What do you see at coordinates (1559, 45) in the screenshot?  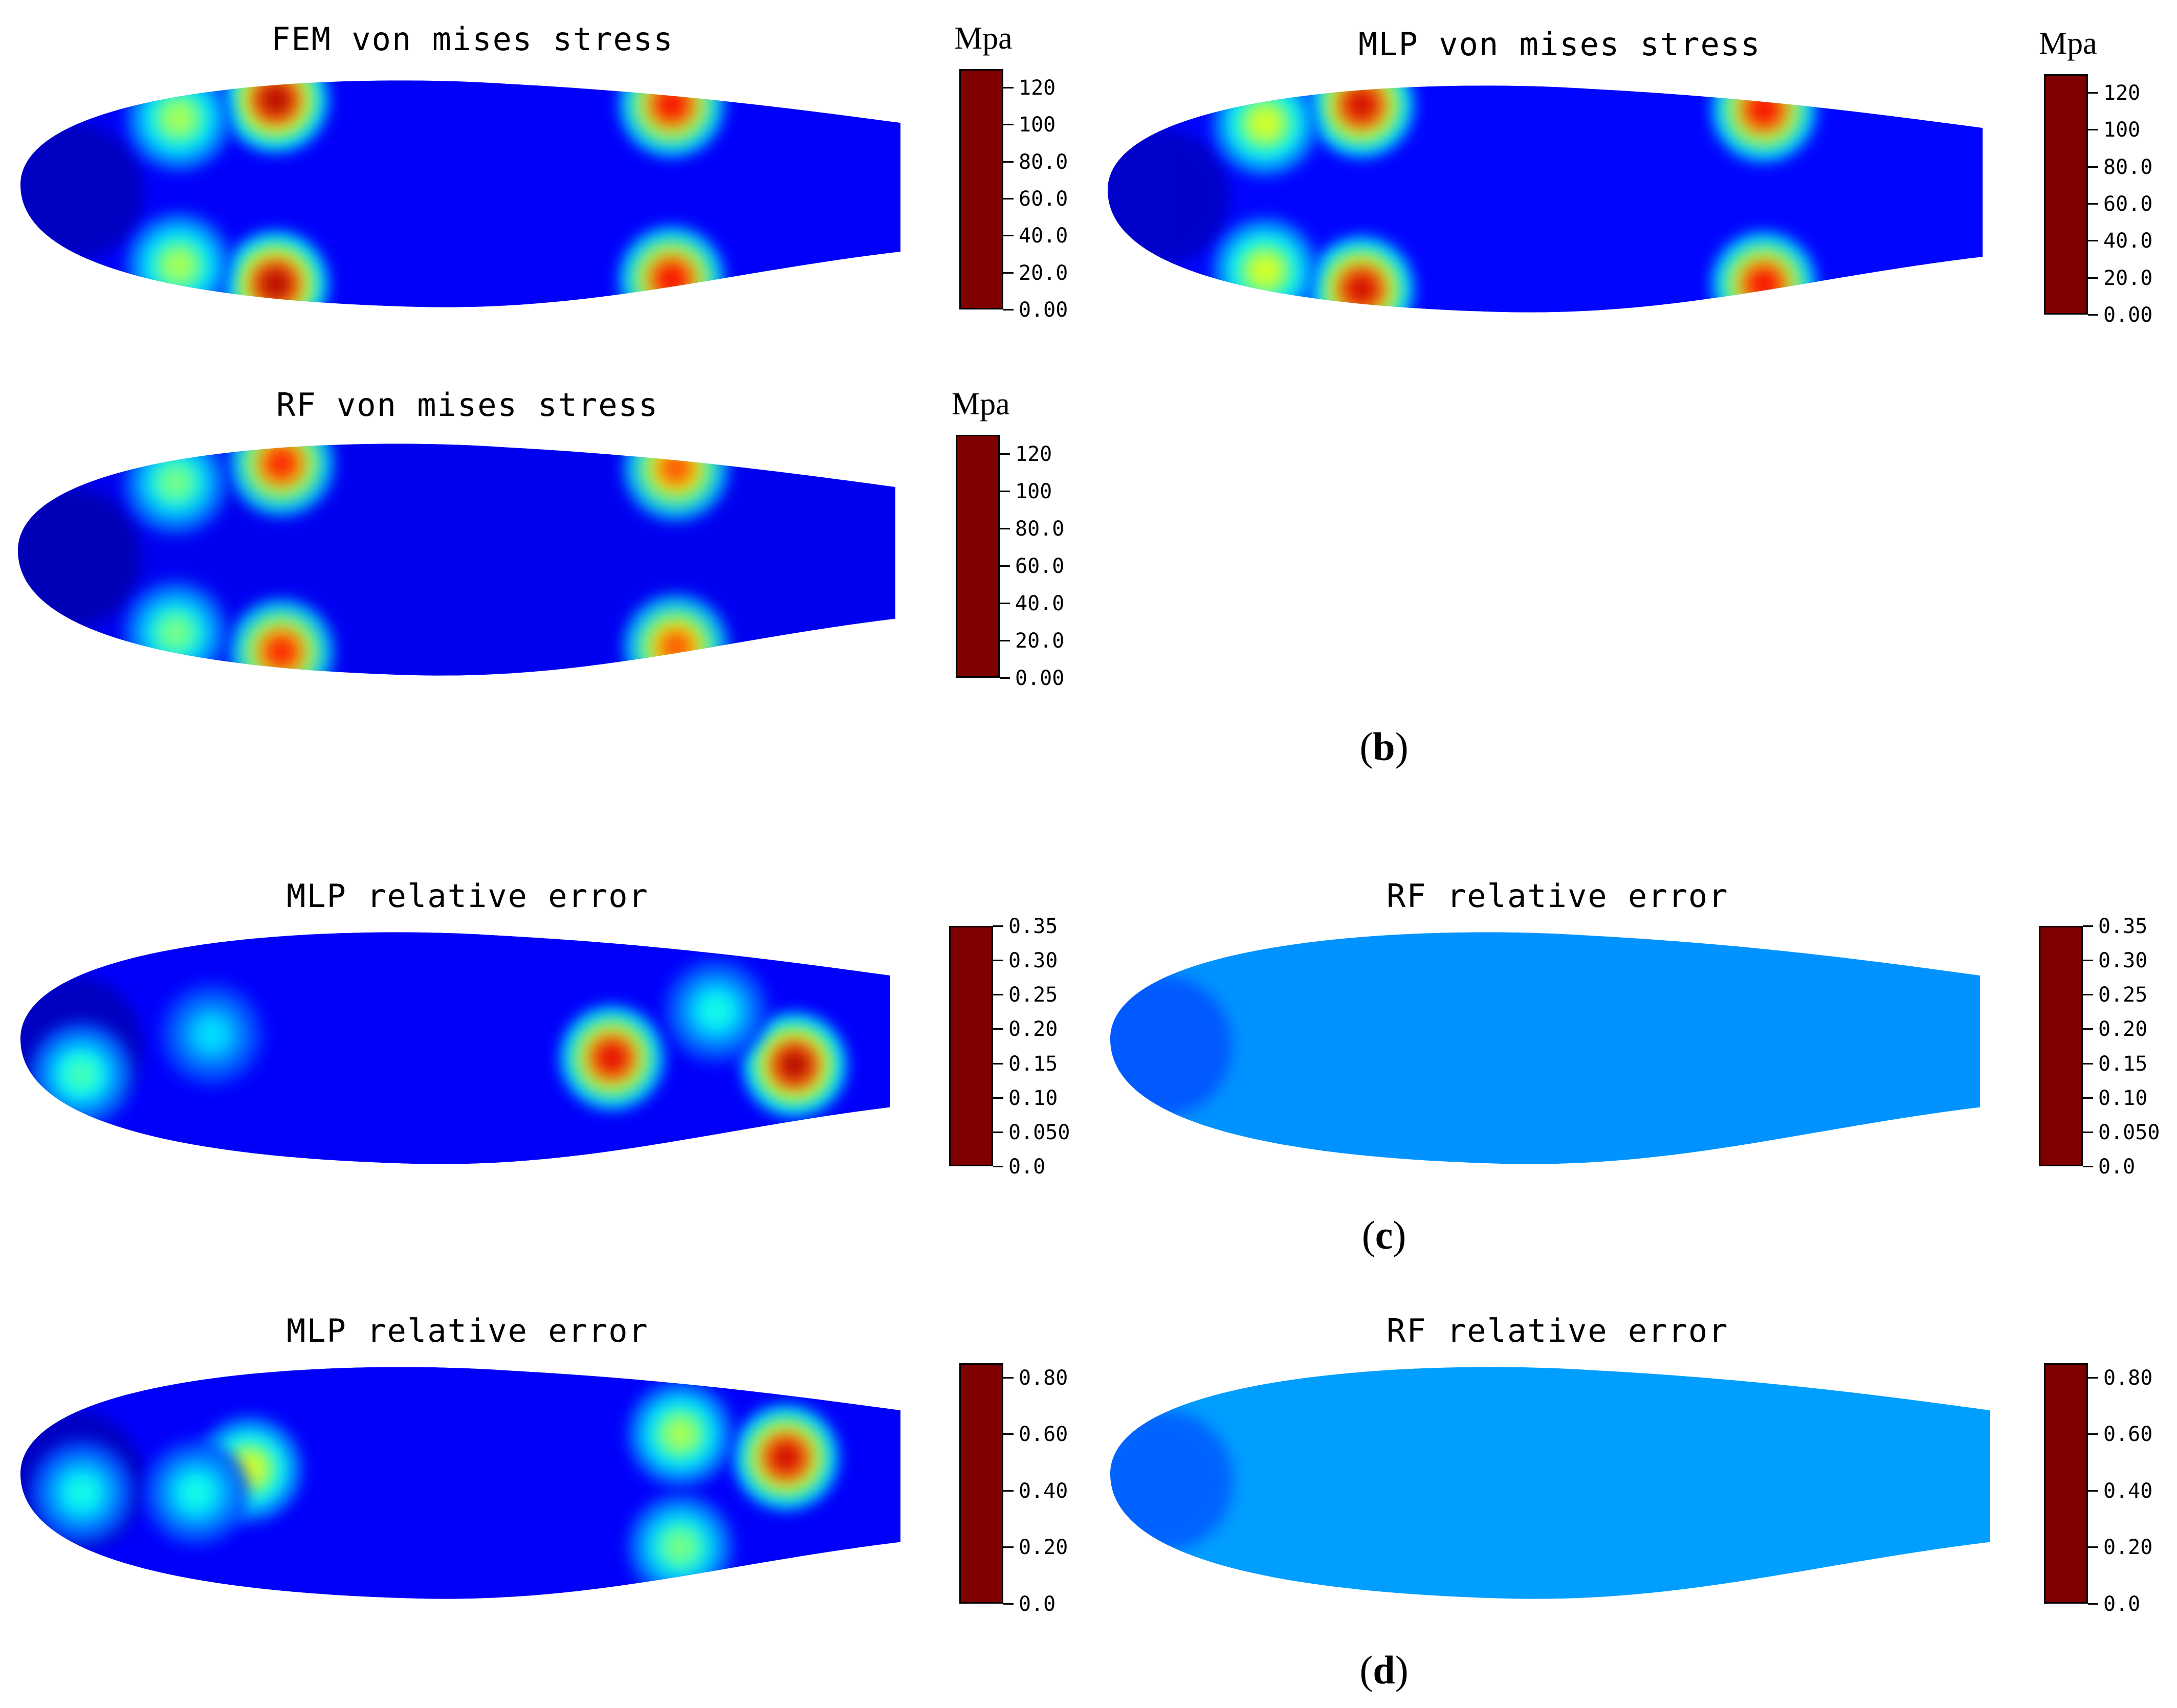 I see `chart-title: MLP von mises stress` at bounding box center [1559, 45].